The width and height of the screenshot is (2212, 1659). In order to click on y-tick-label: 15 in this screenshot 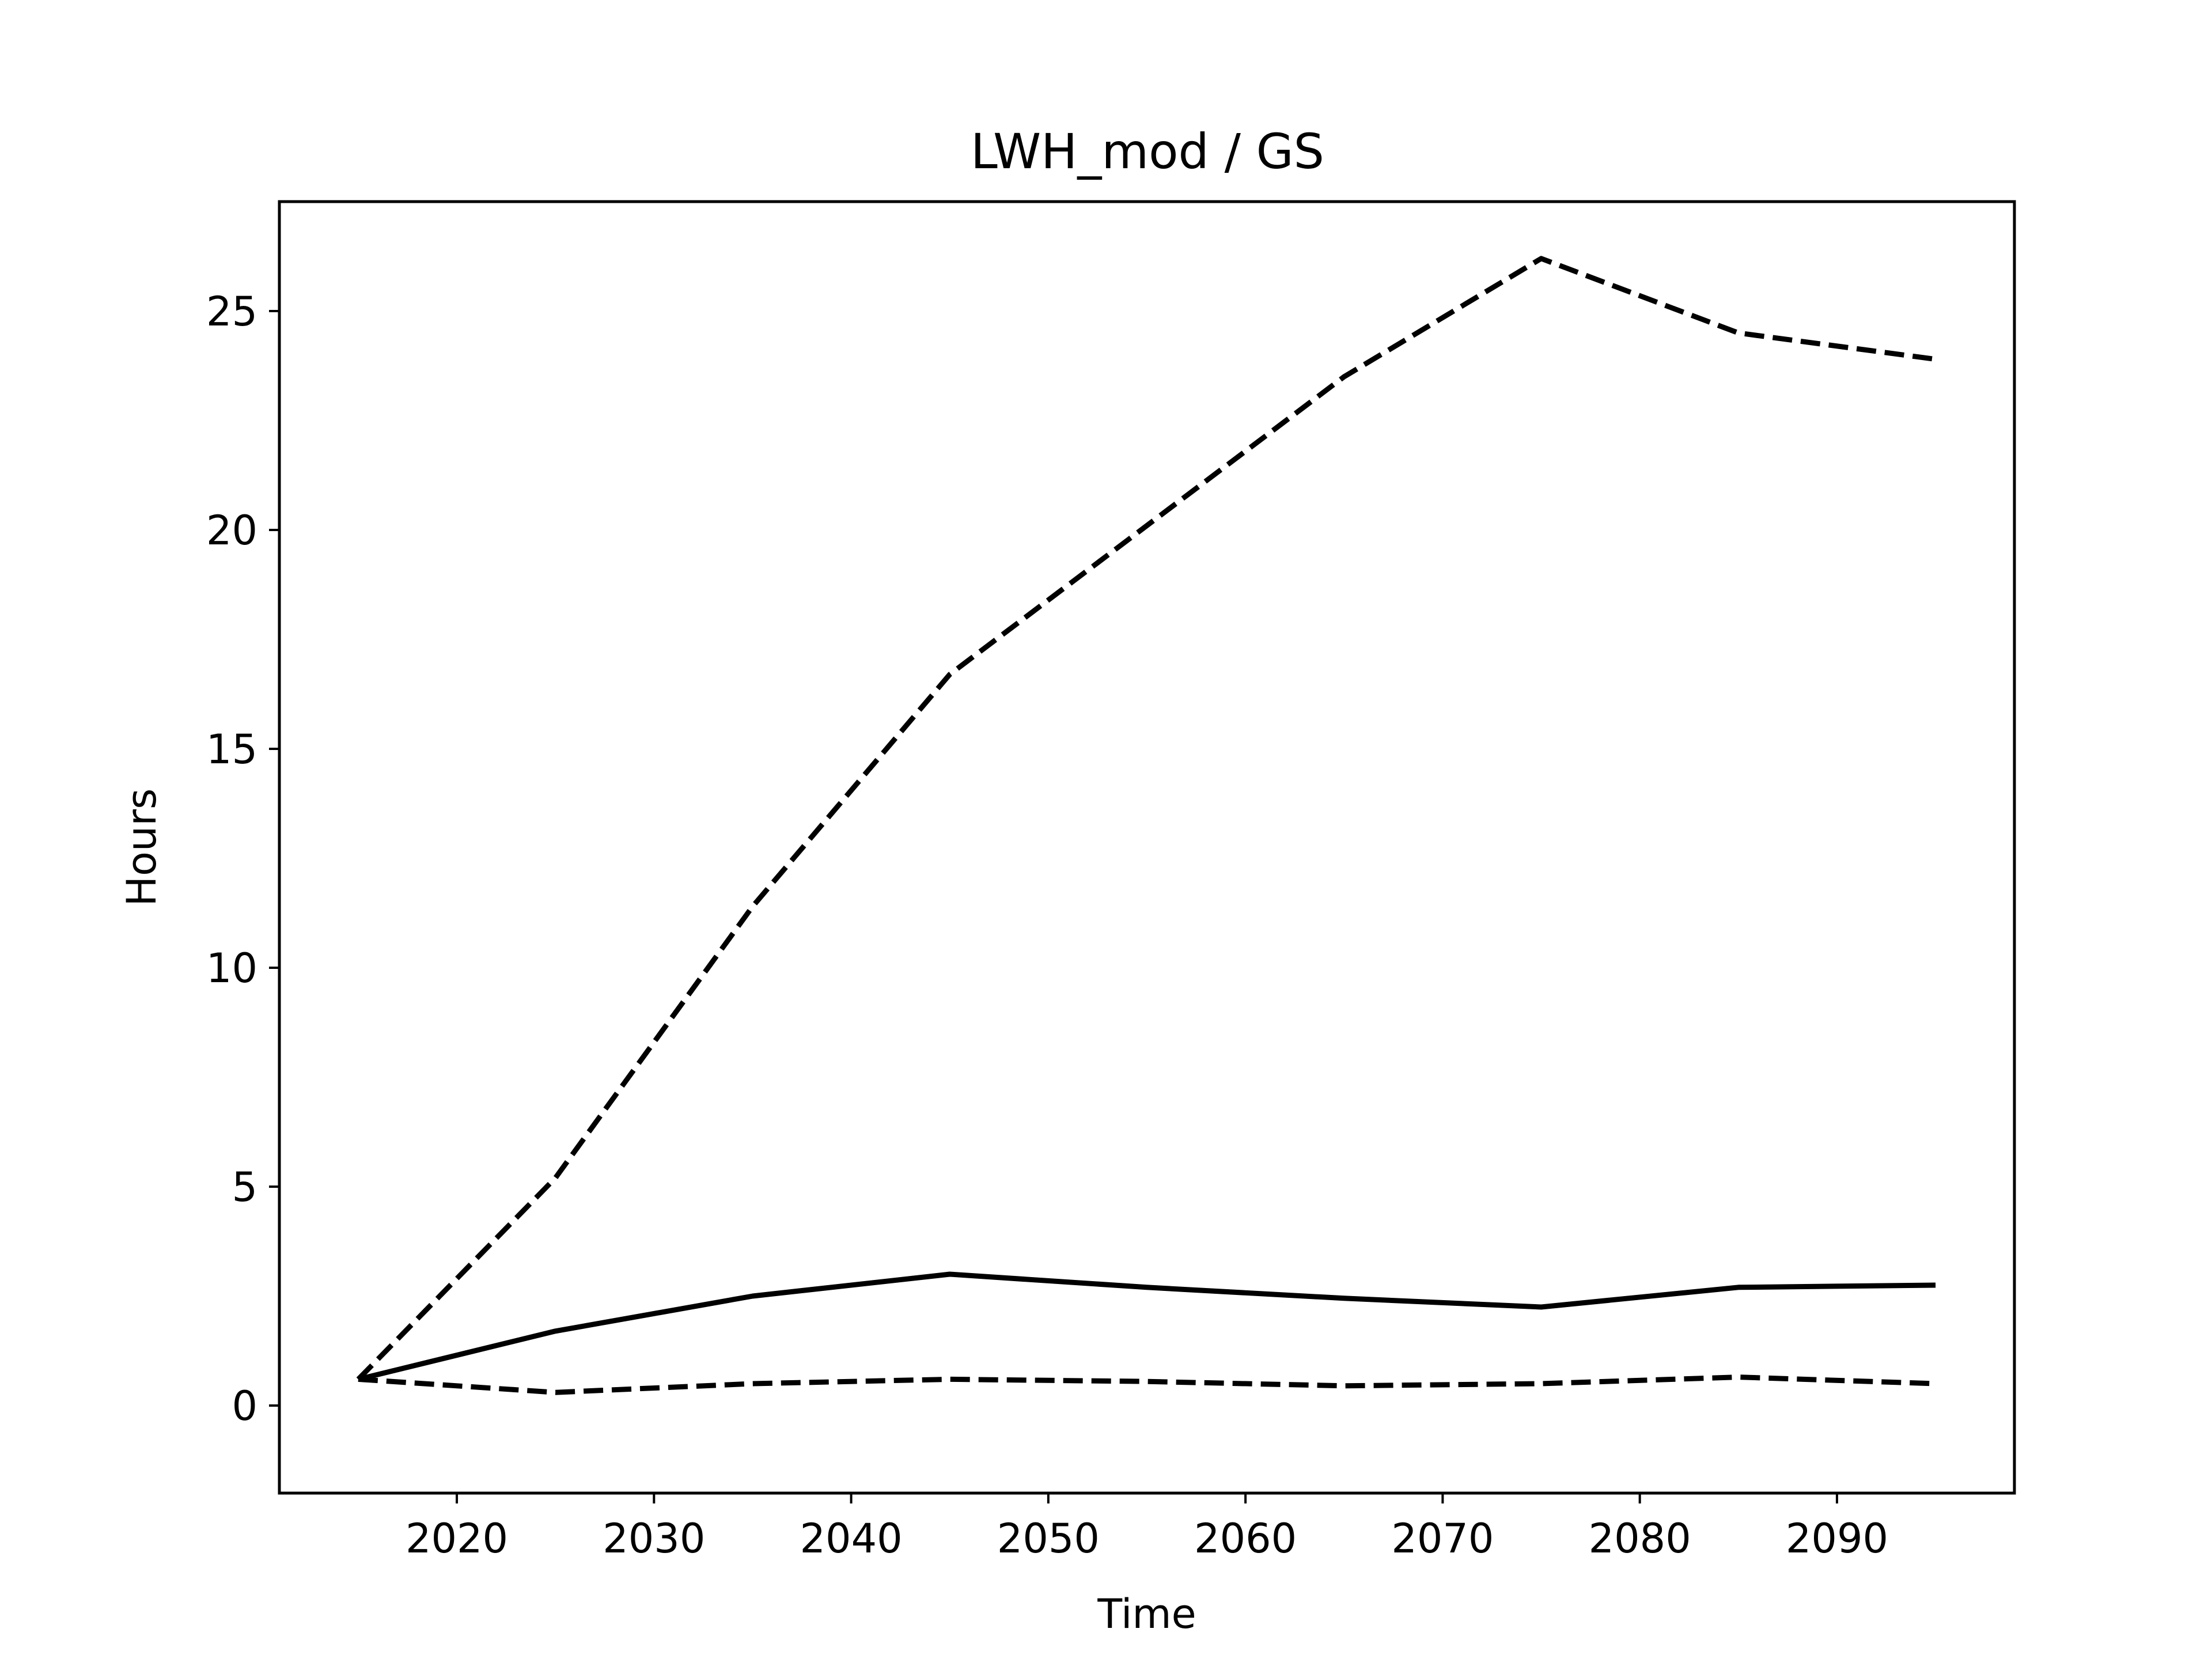, I will do `click(231, 749)`.